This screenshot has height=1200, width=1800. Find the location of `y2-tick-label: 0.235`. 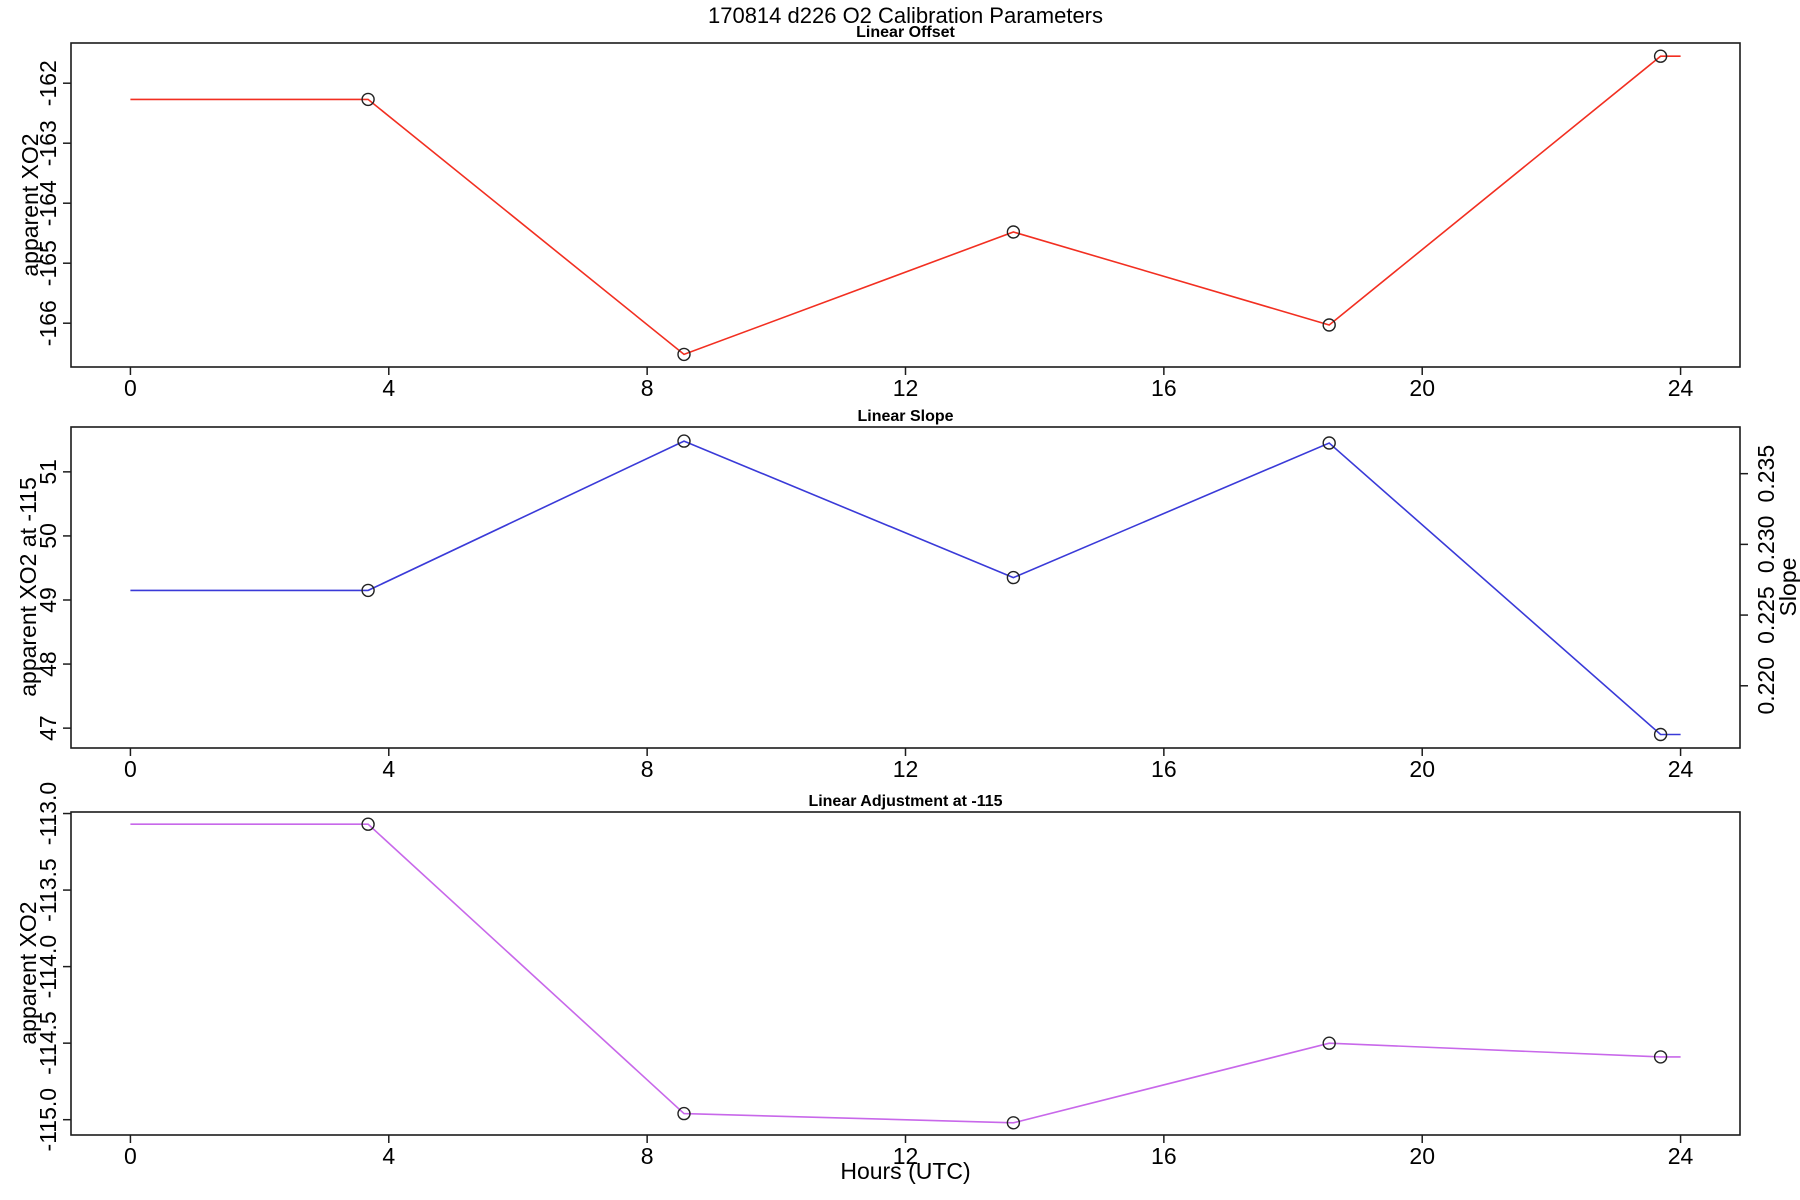

y2-tick-label: 0.235 is located at coordinates (1766, 474).